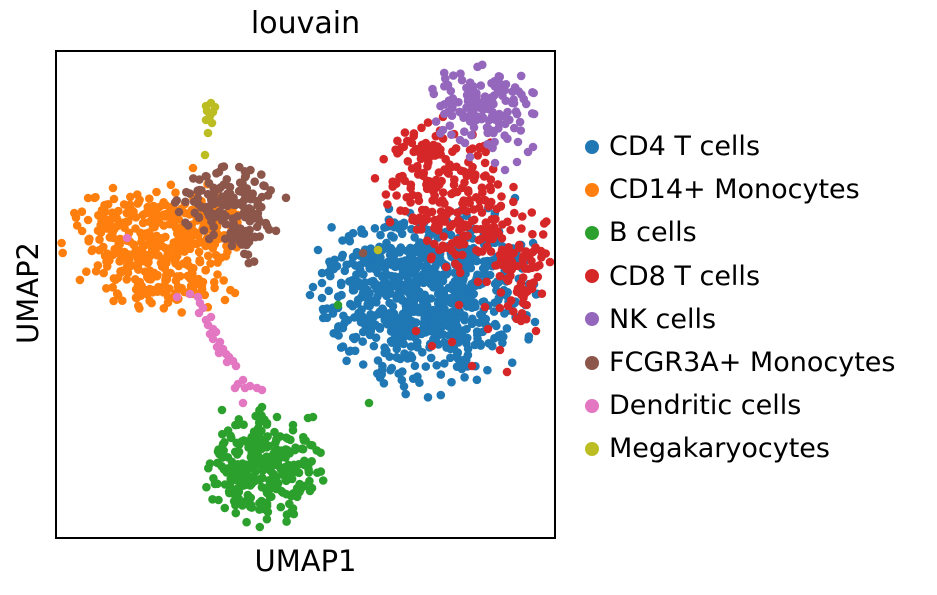 The height and width of the screenshot is (595, 937). What do you see at coordinates (28, 293) in the screenshot?
I see `y-axis-label: UMAP2` at bounding box center [28, 293].